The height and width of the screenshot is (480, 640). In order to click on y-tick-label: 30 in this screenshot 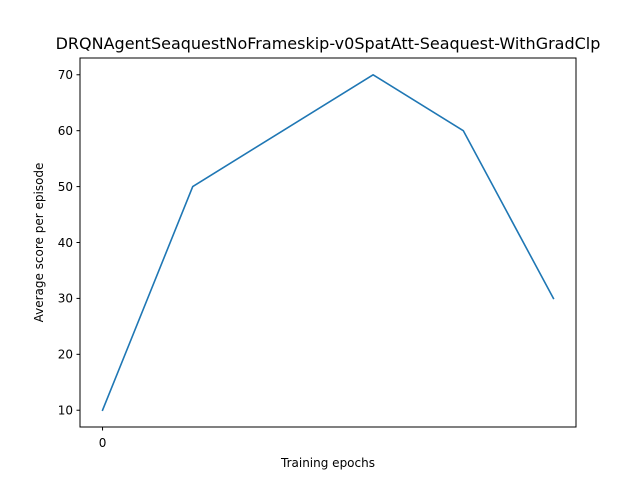, I will do `click(65, 299)`.